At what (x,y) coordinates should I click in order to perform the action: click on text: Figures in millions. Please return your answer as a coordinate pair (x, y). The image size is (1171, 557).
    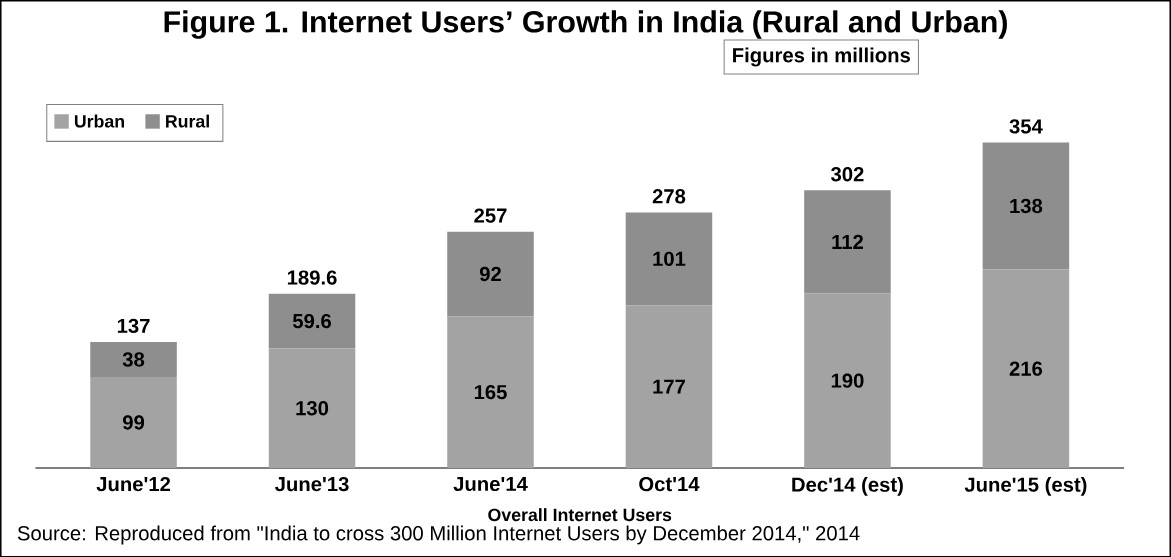
    Looking at the image, I should click on (822, 57).